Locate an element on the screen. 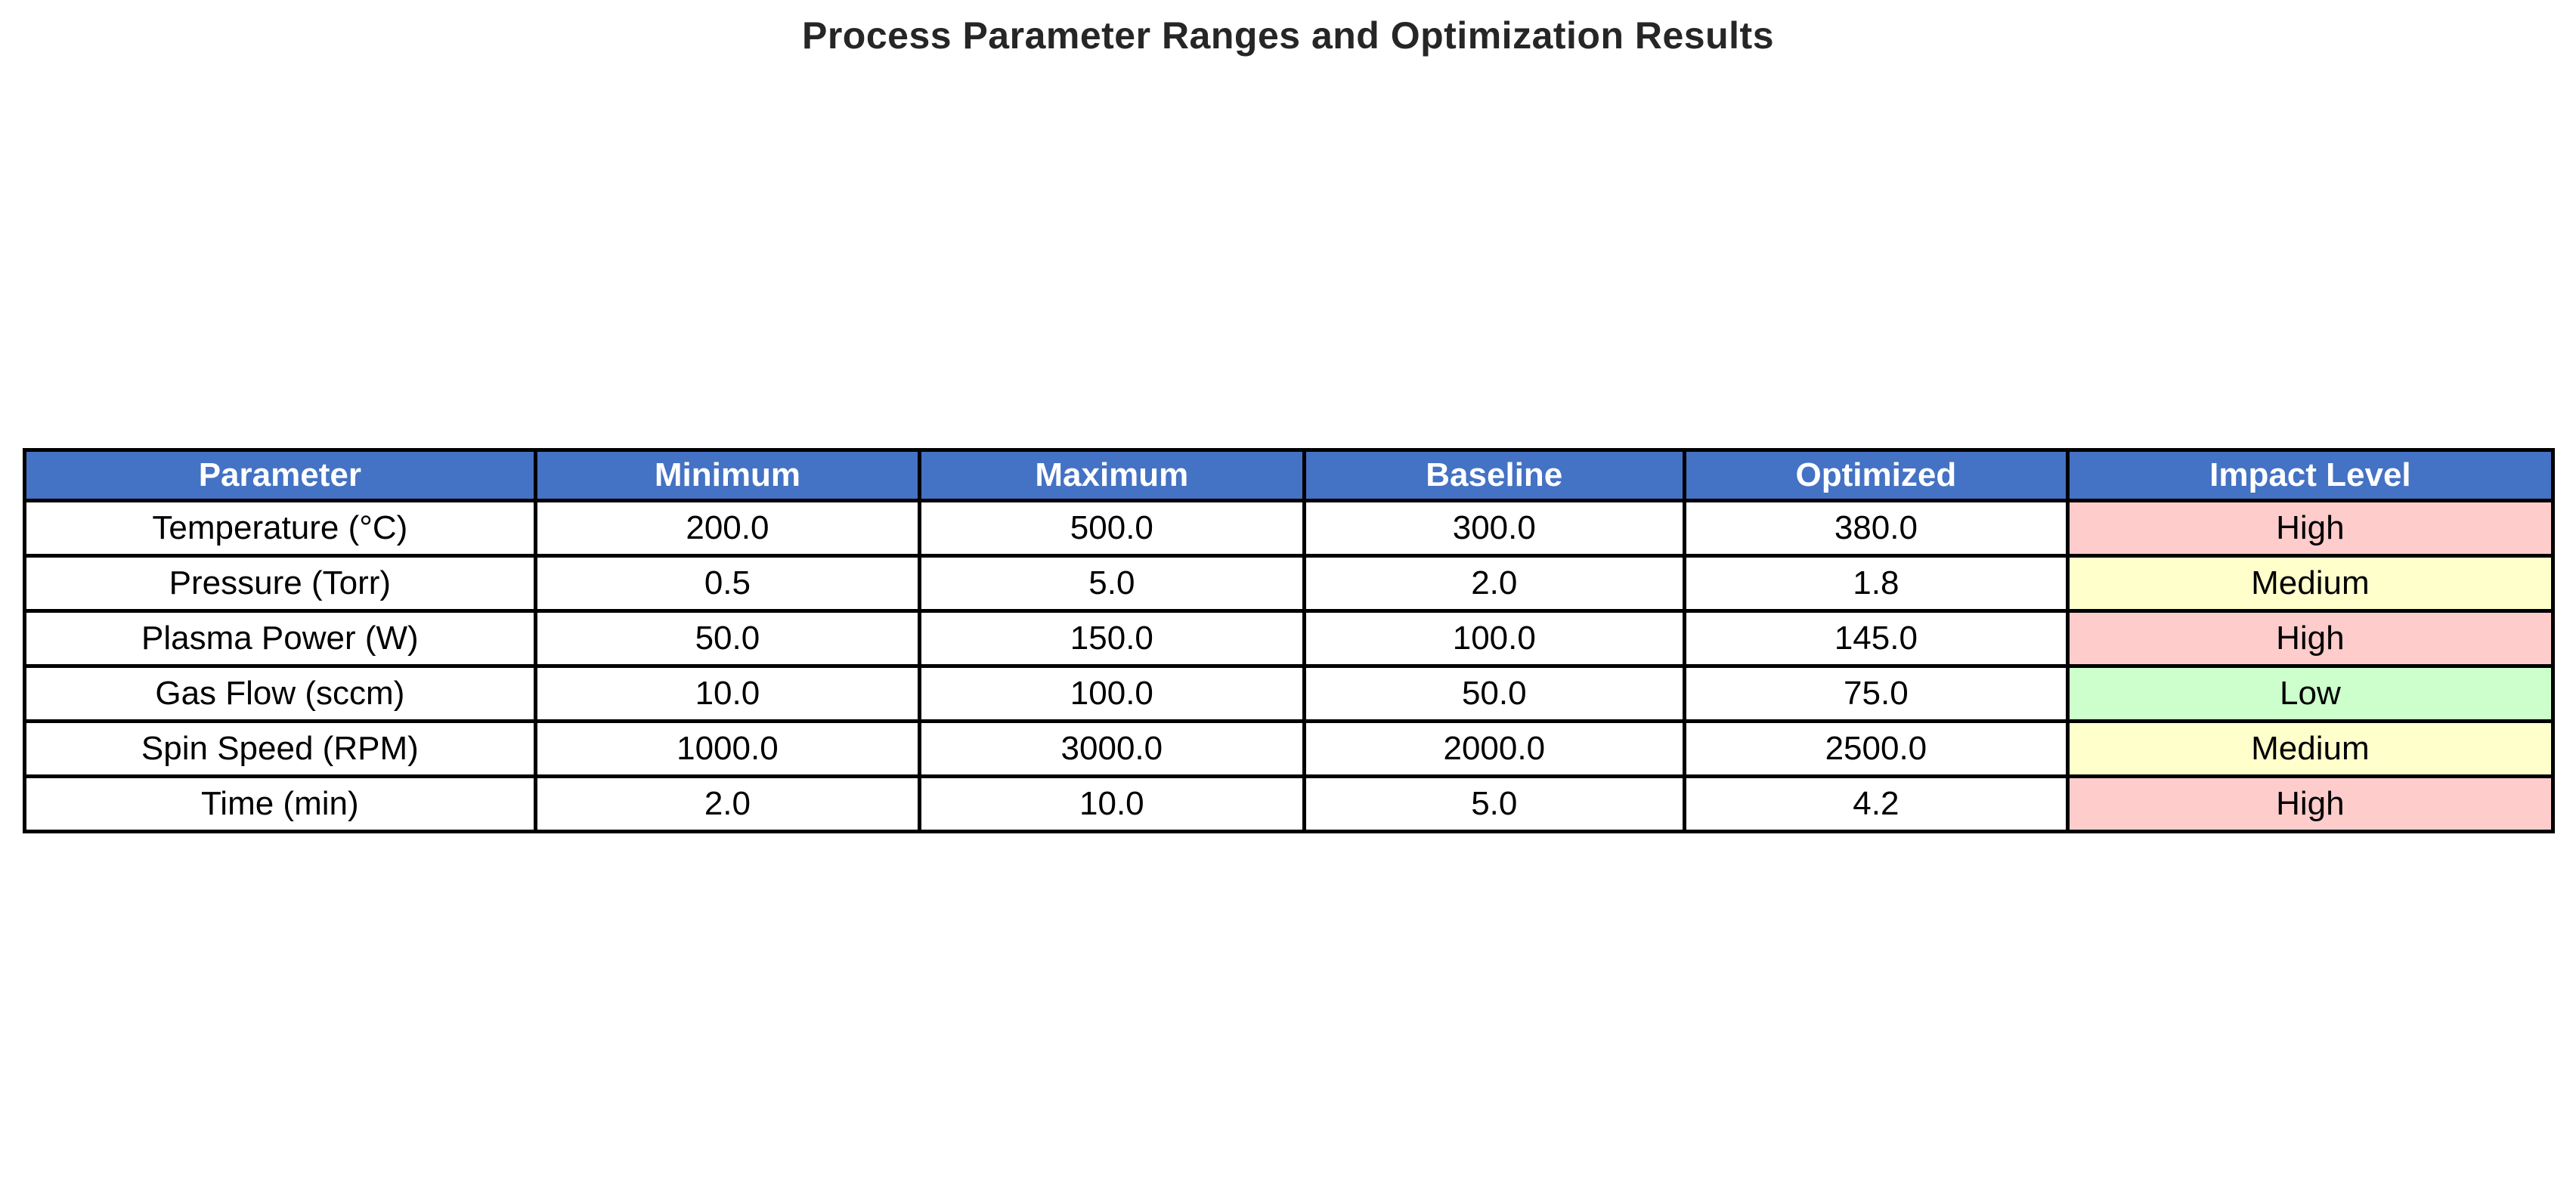 Image resolution: width=2576 pixels, height=1187 pixels. table-row-pressure-torr: Pressure (Torr) 0.5 5.0 2.0 1.8 Medium is located at coordinates (1289, 584).